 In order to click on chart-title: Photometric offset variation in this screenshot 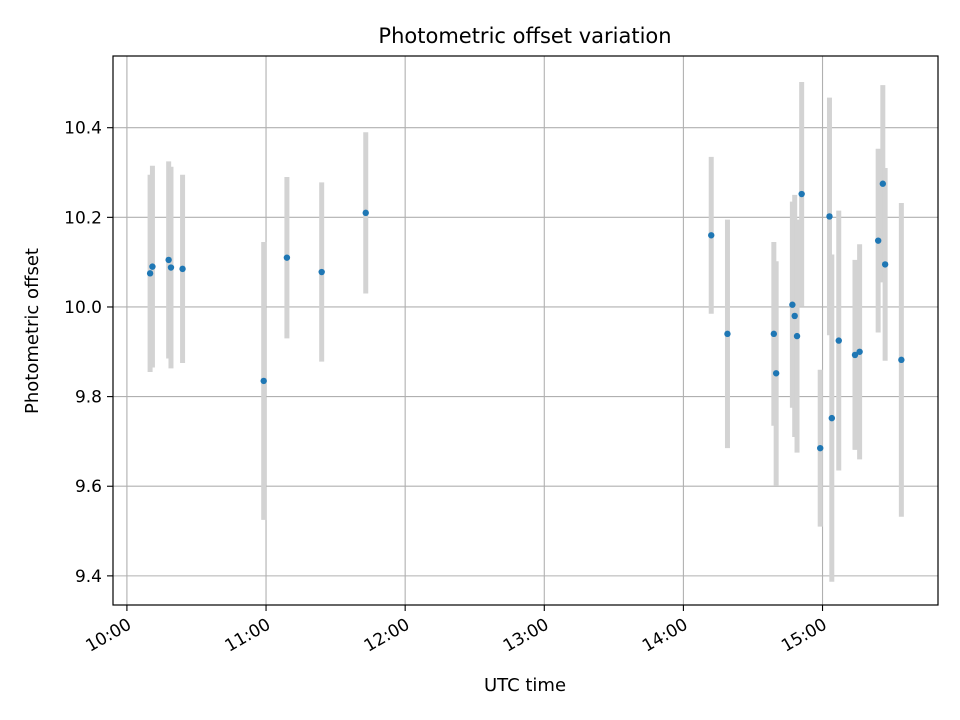, I will do `click(524, 36)`.